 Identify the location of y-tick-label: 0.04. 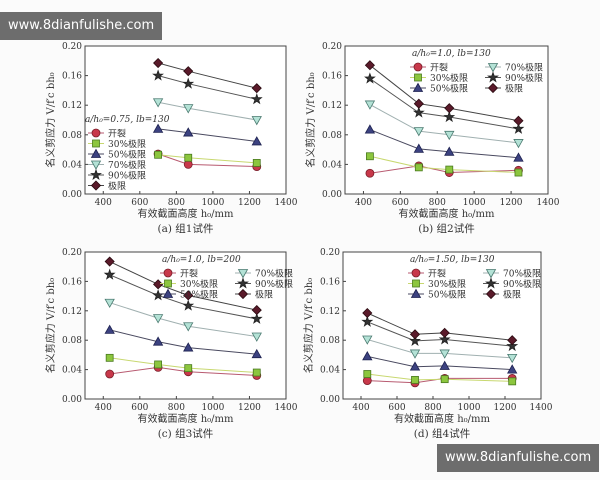
(72, 165).